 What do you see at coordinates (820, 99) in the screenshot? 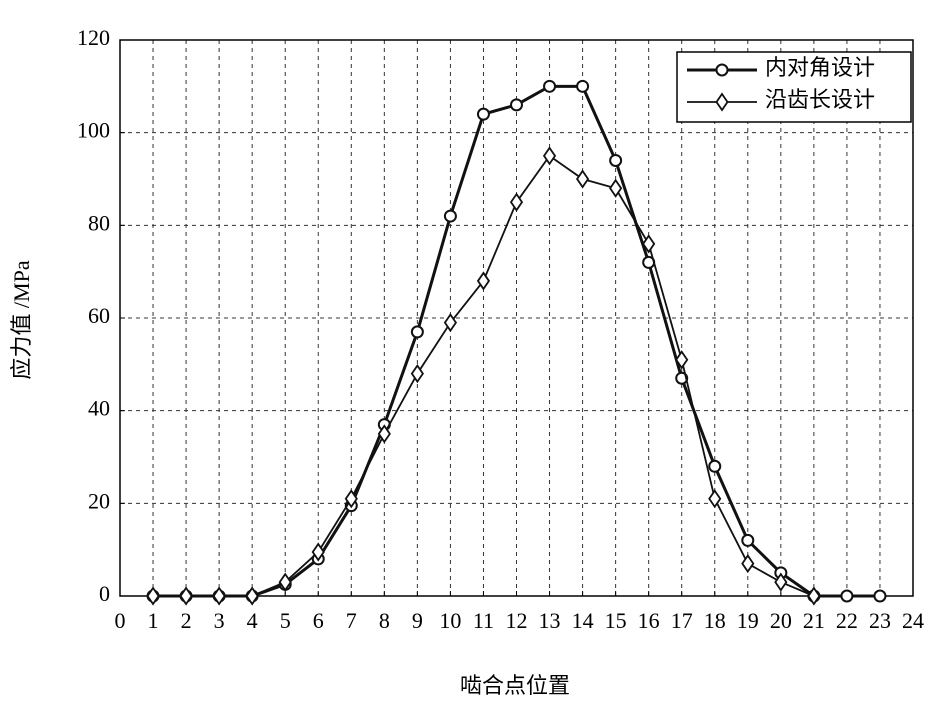
I see `legend-label: 沿齿长设计` at bounding box center [820, 99].